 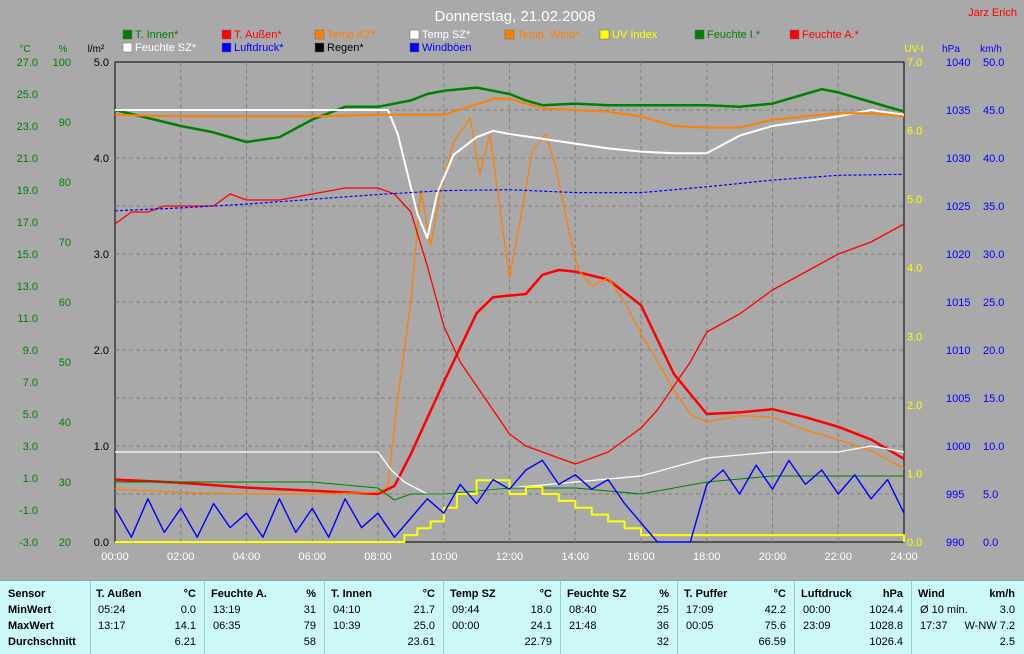 What do you see at coordinates (958, 255) in the screenshot?
I see `pressure-tick-label: 1020` at bounding box center [958, 255].